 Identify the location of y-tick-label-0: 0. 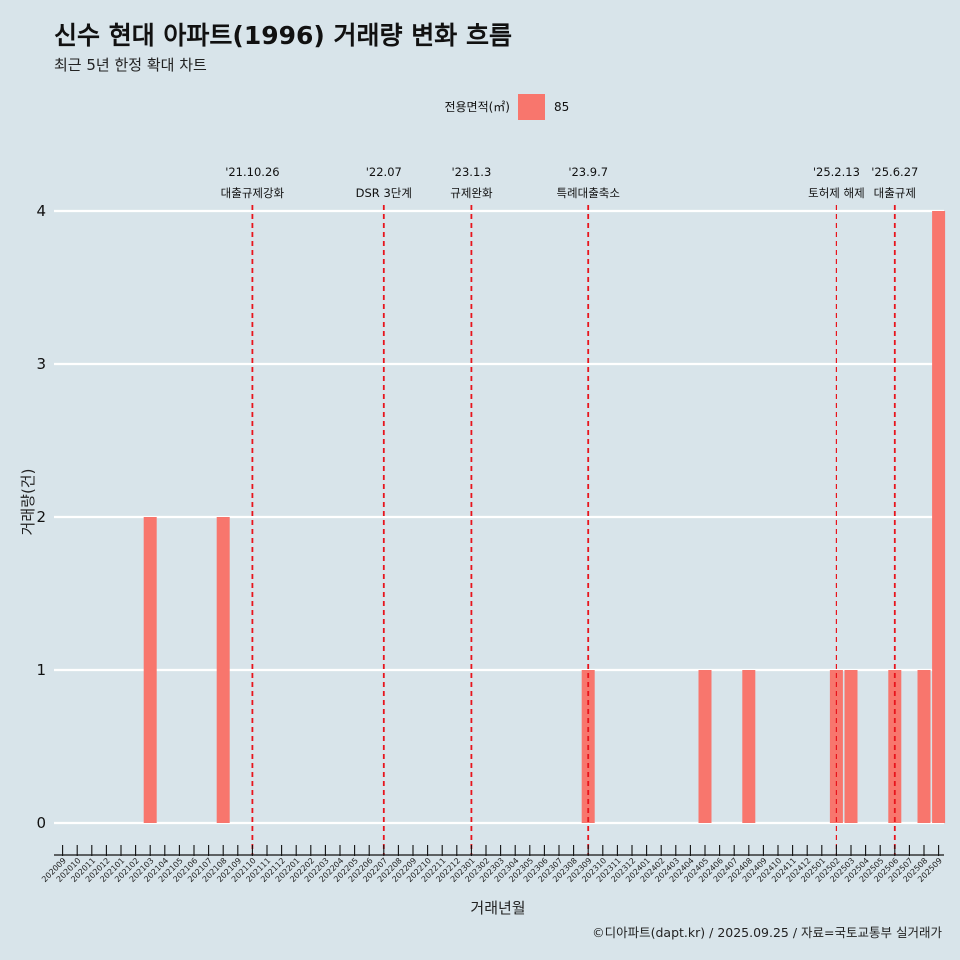
(41, 823).